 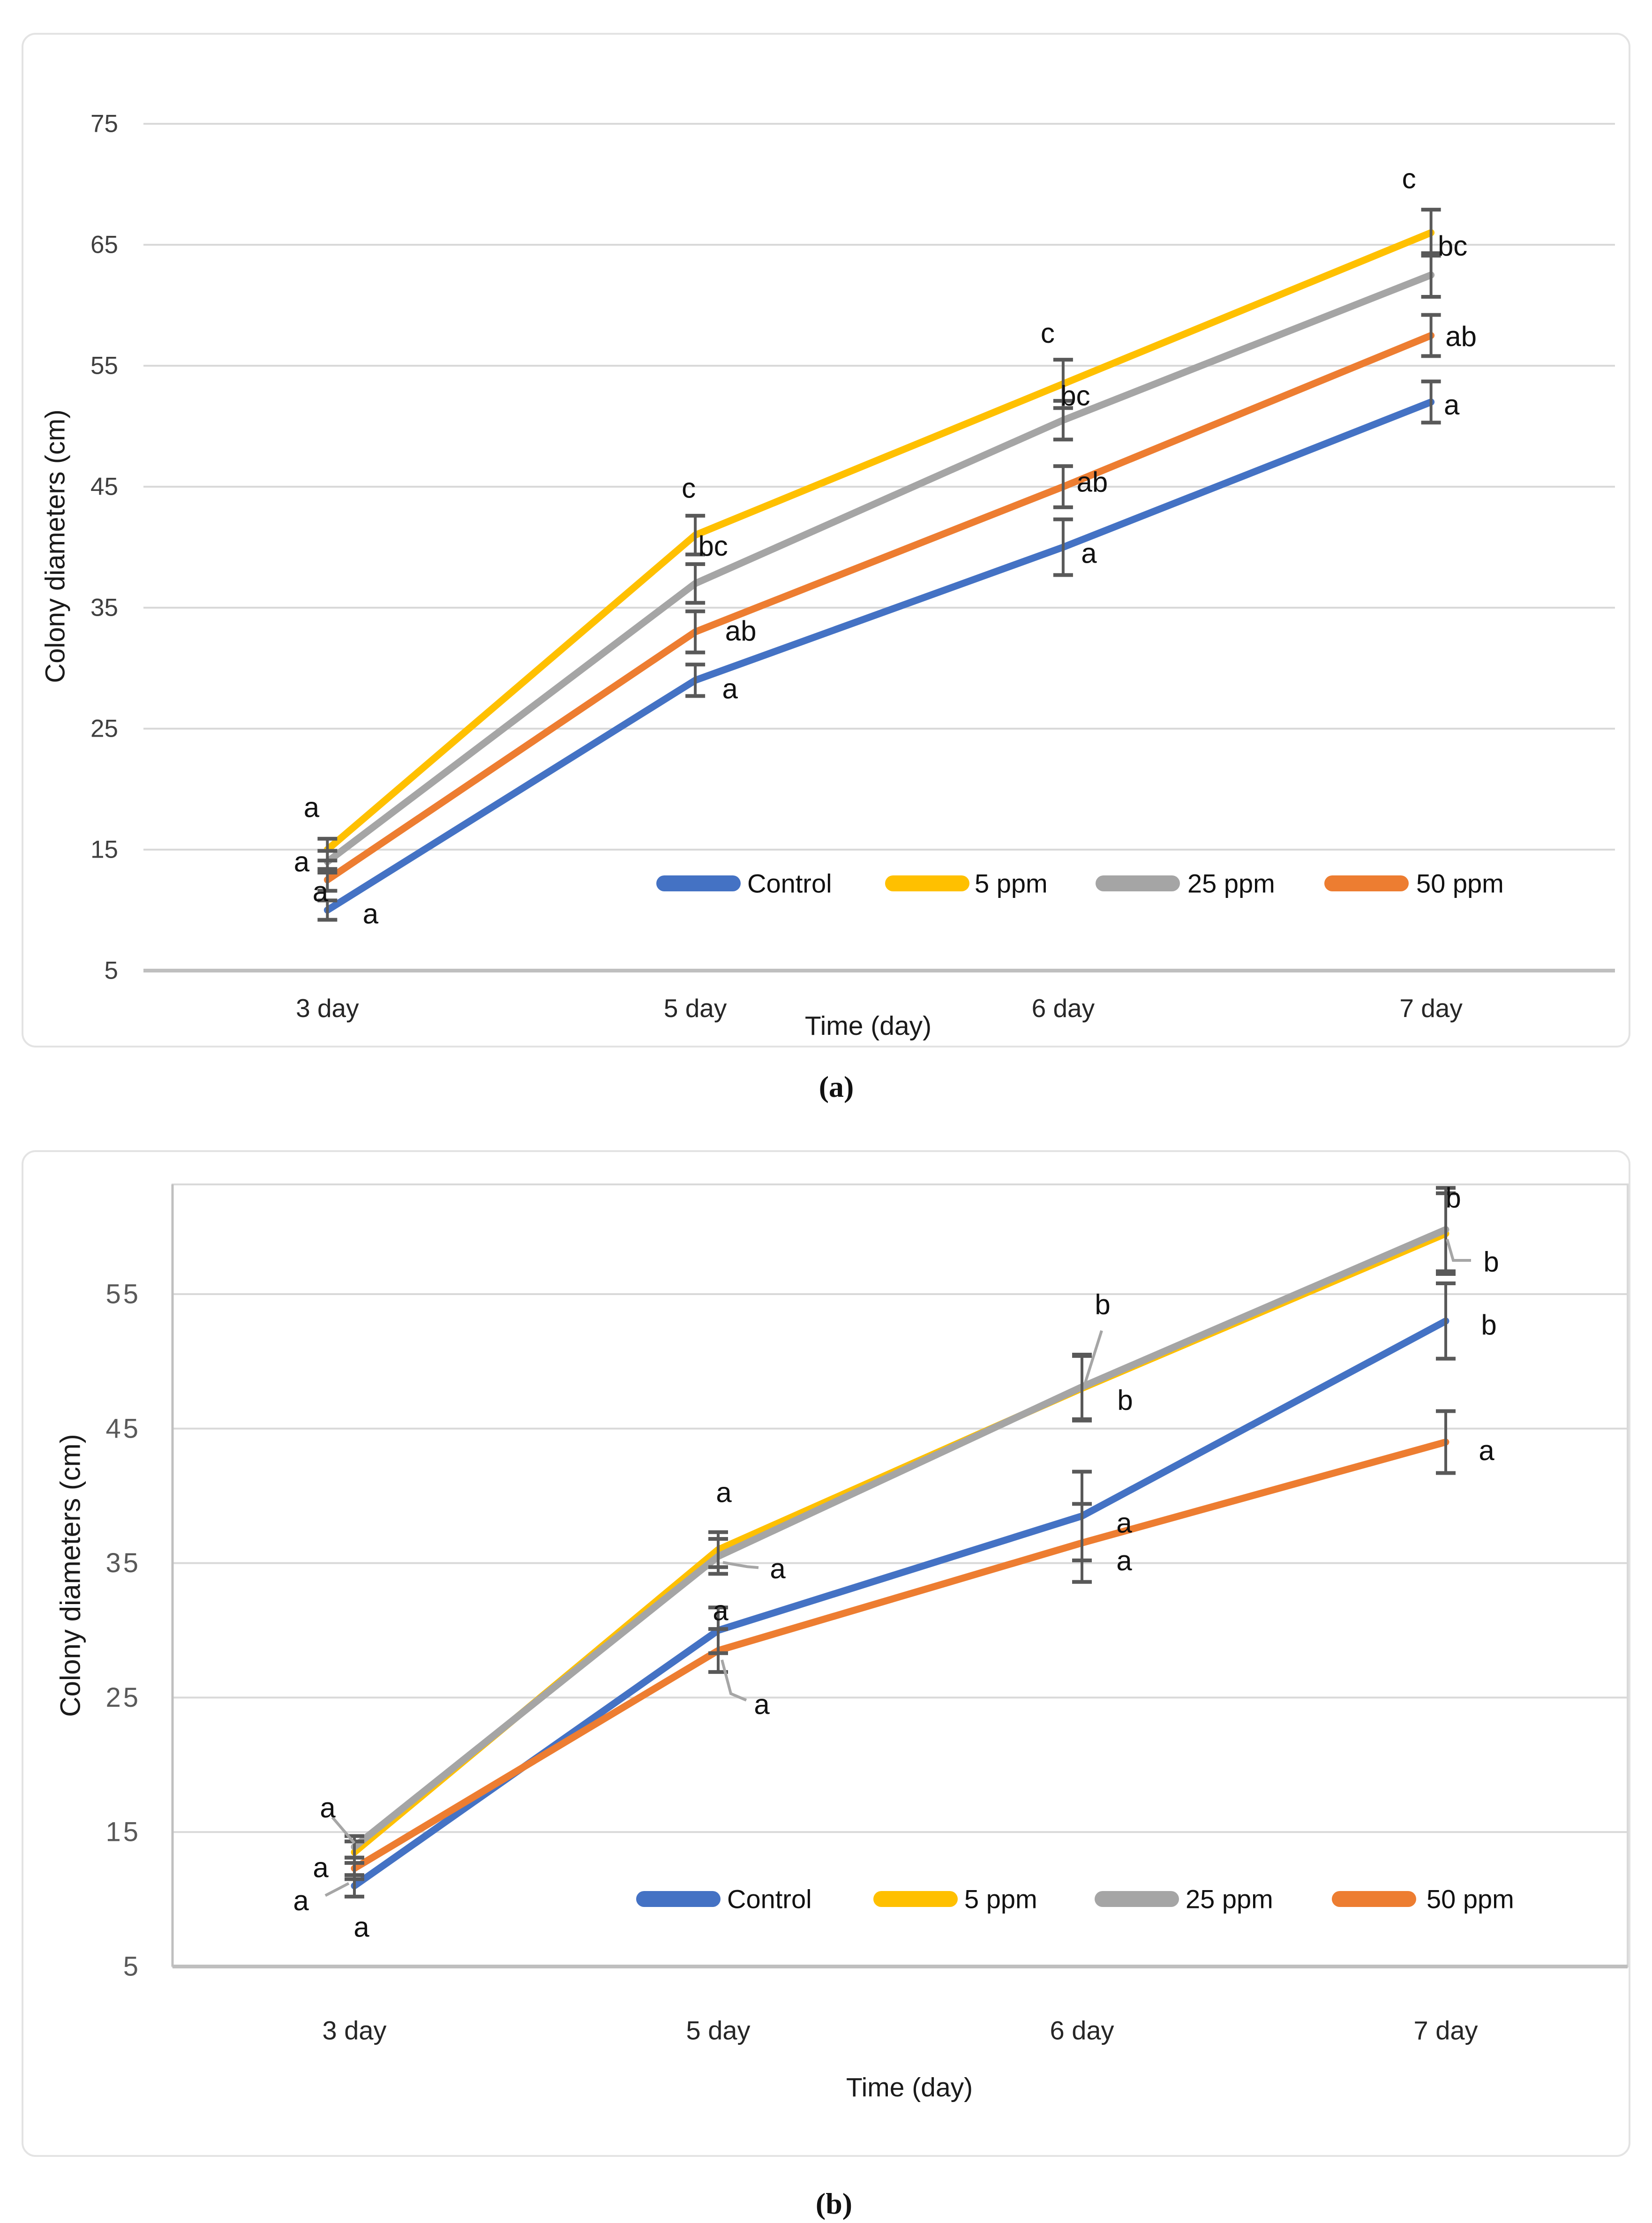 What do you see at coordinates (104, 245) in the screenshot?
I see `y-tick-label: 65` at bounding box center [104, 245].